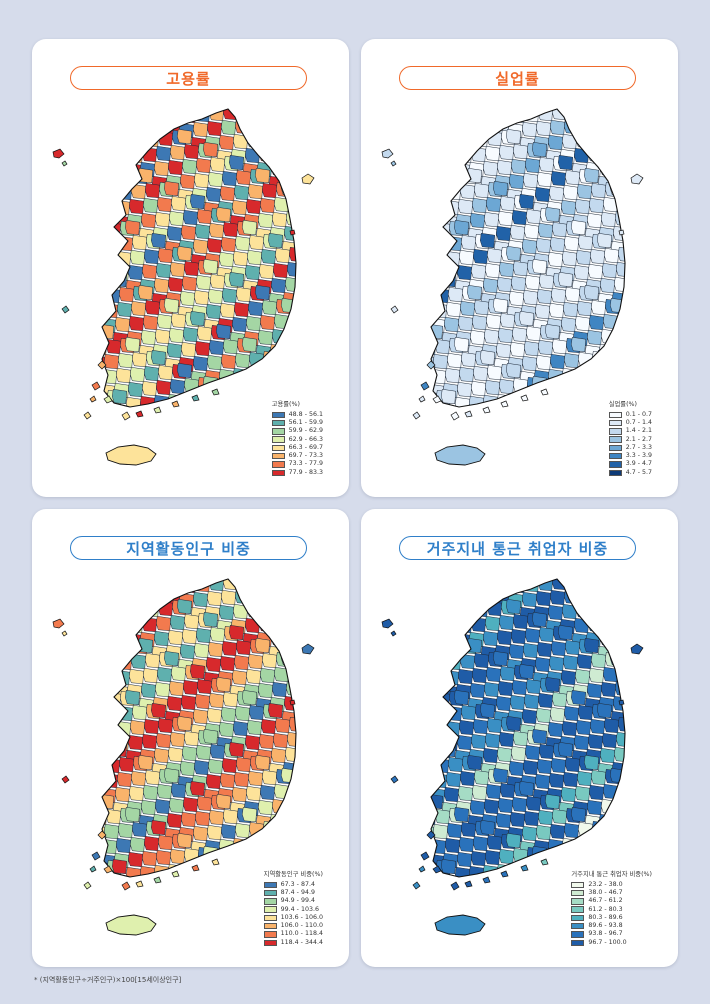 This screenshot has height=1004, width=710. Describe the element at coordinates (638, 414) in the screenshot. I see `legend-range-label: 0.1 - 0.7` at that location.